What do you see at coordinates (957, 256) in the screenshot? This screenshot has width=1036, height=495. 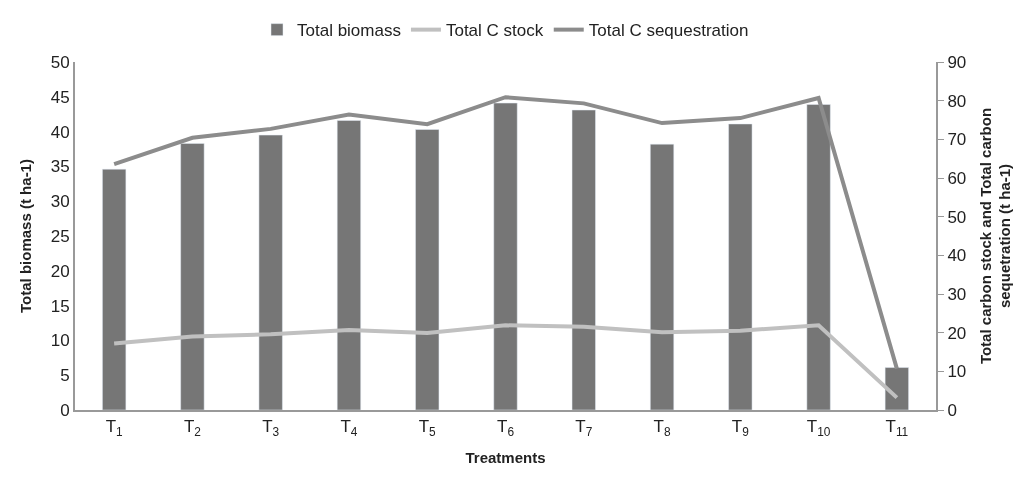 I see `y2-tick-label: 40` at bounding box center [957, 256].